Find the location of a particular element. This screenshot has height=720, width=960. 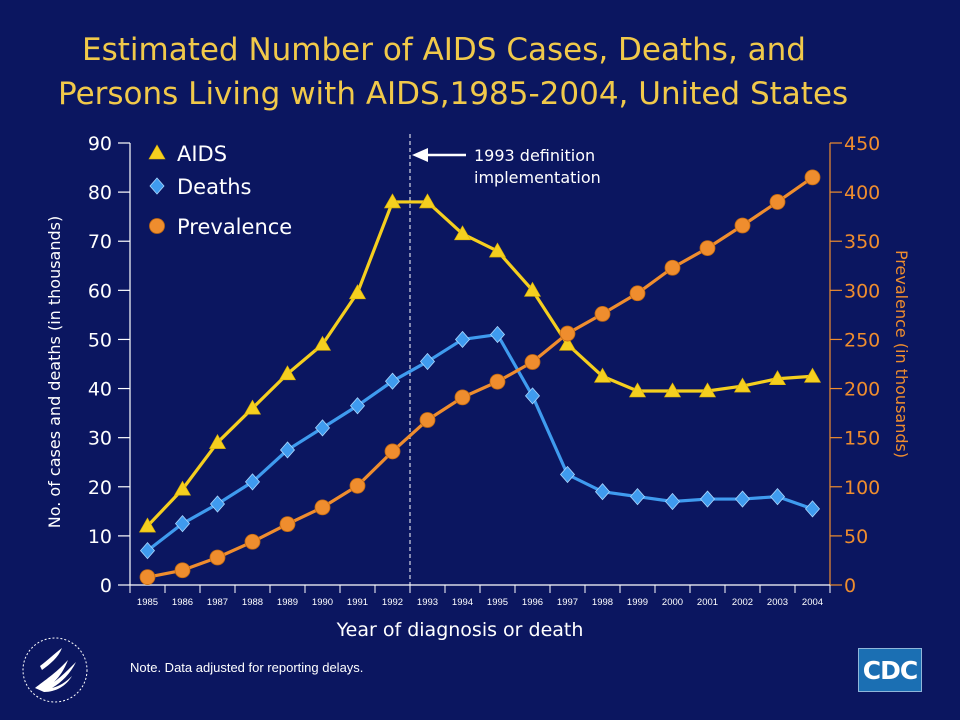

y-tick-label-right: 150 is located at coordinates (862, 439).